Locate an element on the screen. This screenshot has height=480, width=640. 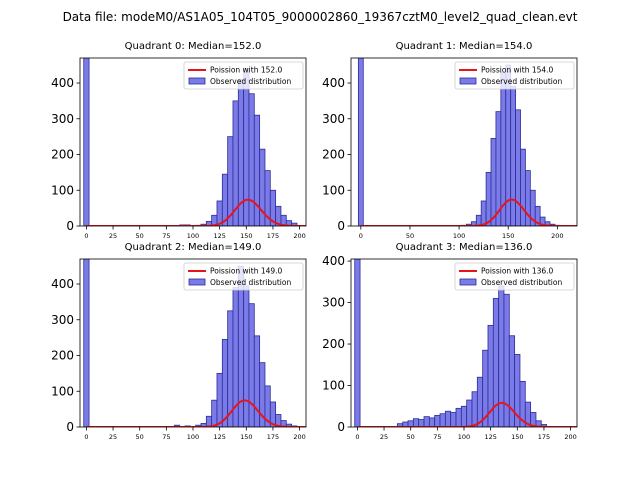
legend-poisson-label: Poission with 154.0 is located at coordinates (517, 70).